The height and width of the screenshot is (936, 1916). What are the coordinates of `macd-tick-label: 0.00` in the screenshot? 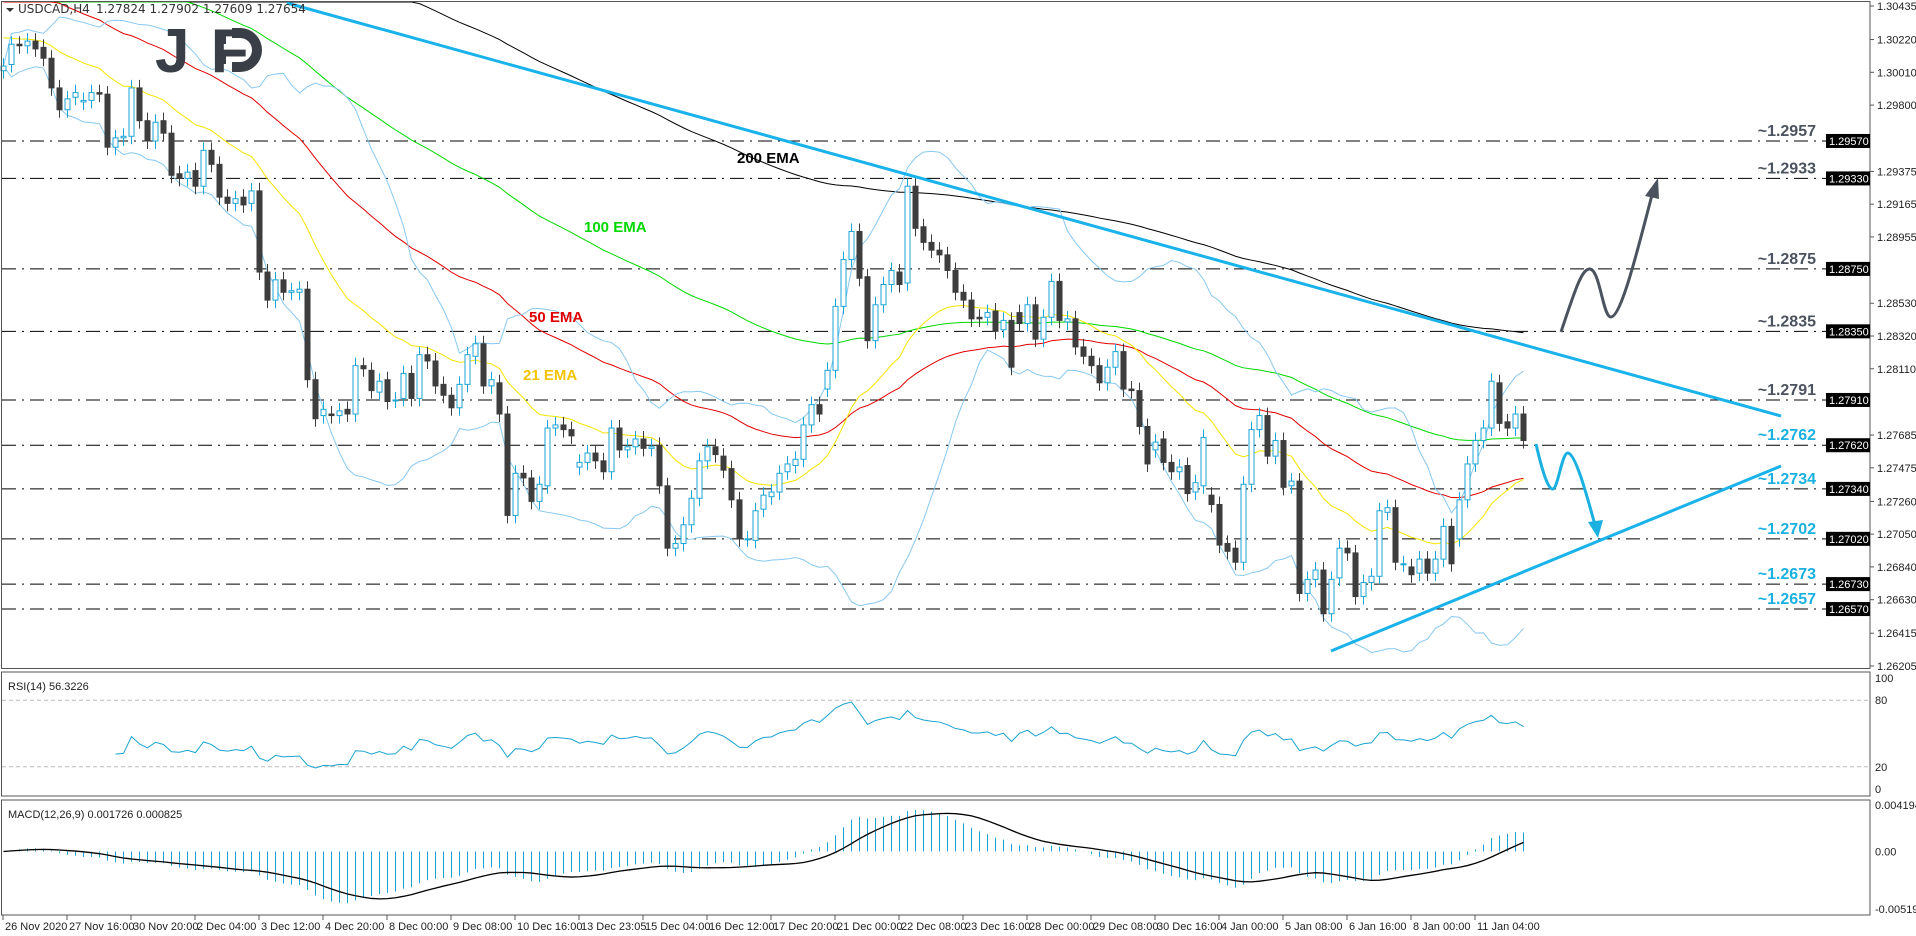 It's located at (1885, 852).